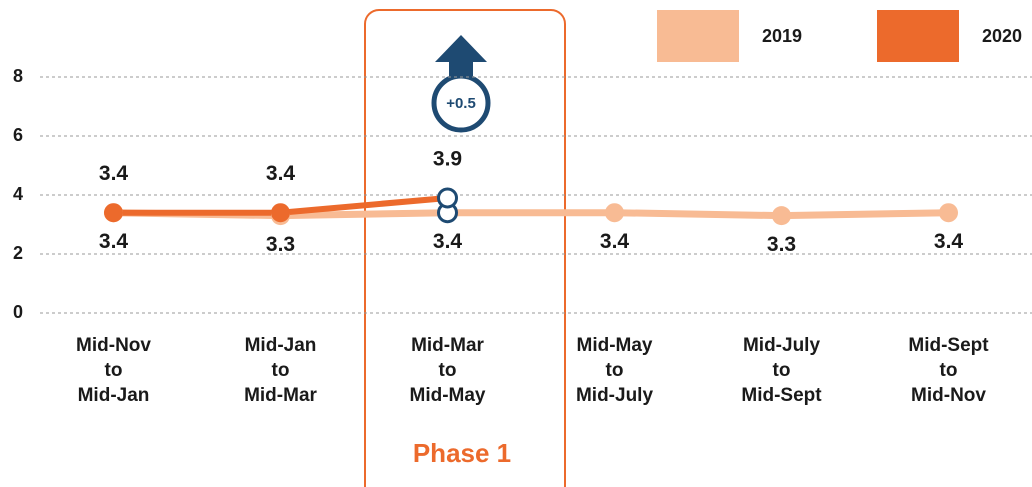 This screenshot has height=487, width=1032. Describe the element at coordinates (18, 76) in the screenshot. I see `y-tick-label: 8` at that location.